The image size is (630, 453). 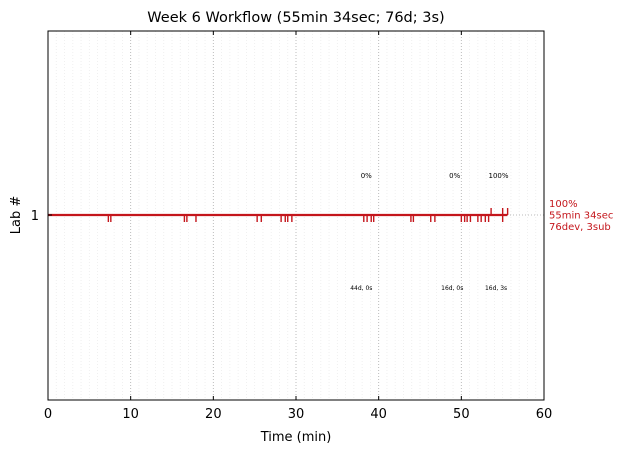 What do you see at coordinates (48, 414) in the screenshot?
I see `x-tick-label: 0` at bounding box center [48, 414].